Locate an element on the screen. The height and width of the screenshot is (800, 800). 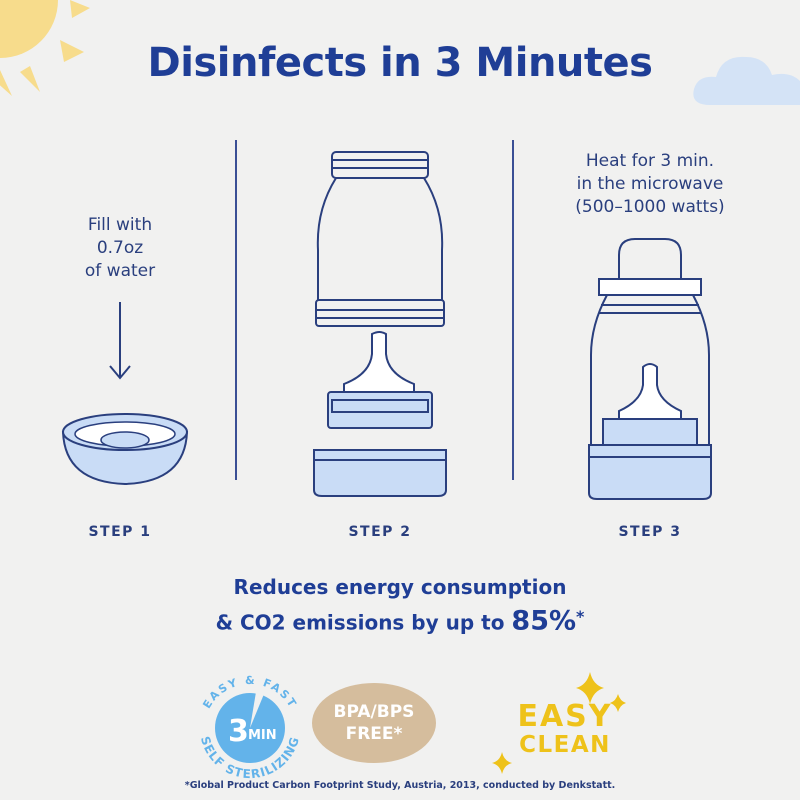
claim-prefix: & CO2 emissions by up to is located at coordinates (363, 622).